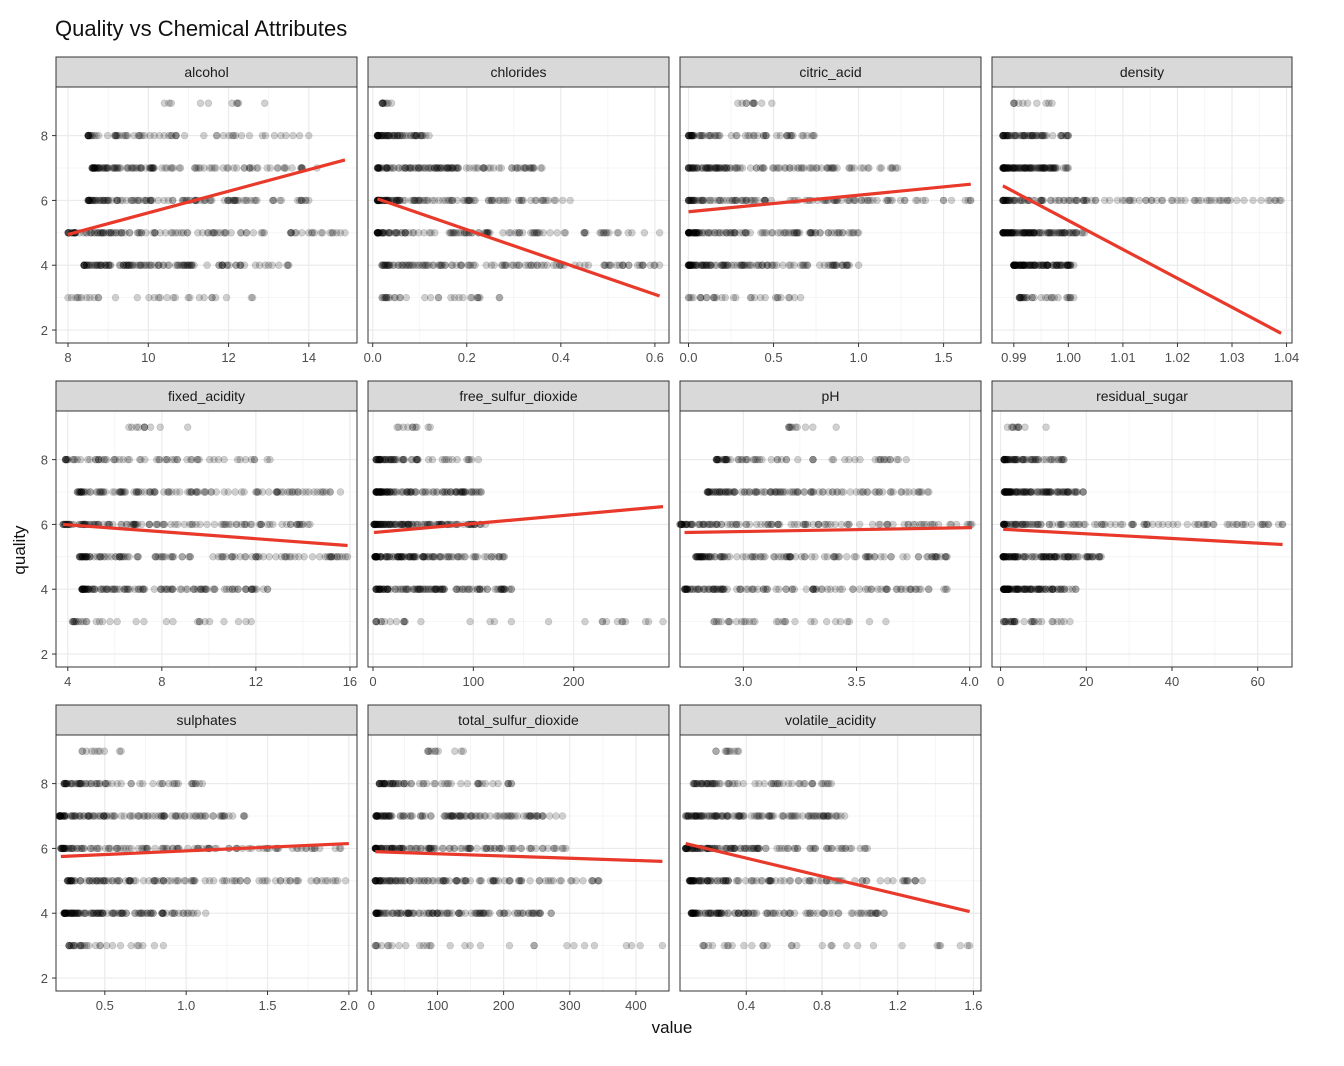 The width and height of the screenshot is (1344, 1066). I want to click on x-axis-ticks: 8 10 12 14, so click(190, 354).